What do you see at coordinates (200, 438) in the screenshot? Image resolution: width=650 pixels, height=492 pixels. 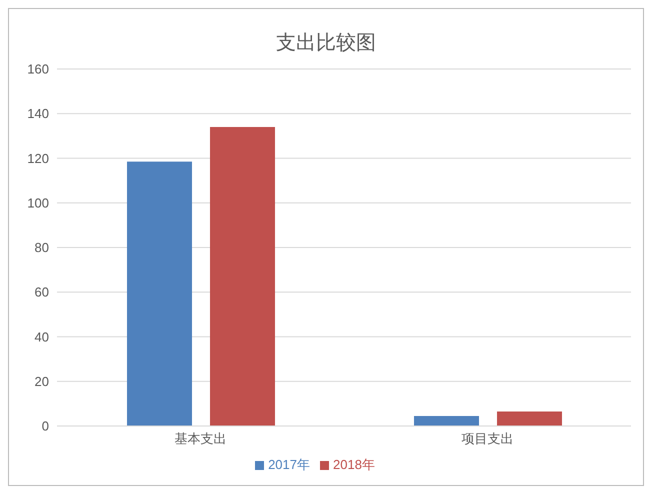 I see `x-tick-label: 基本支出` at bounding box center [200, 438].